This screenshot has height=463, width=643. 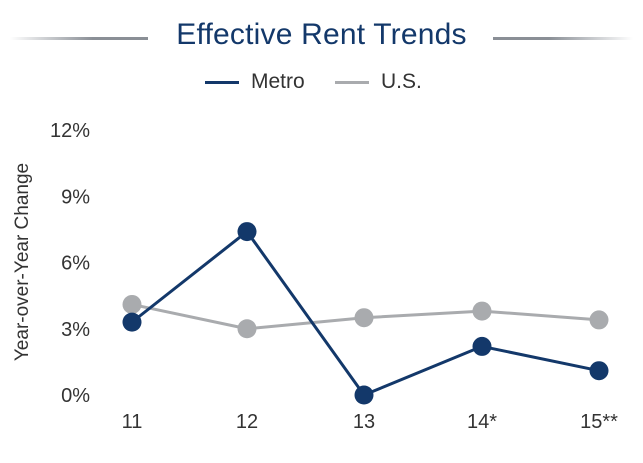 What do you see at coordinates (364, 422) in the screenshot?
I see `x-tick-label: 13` at bounding box center [364, 422].